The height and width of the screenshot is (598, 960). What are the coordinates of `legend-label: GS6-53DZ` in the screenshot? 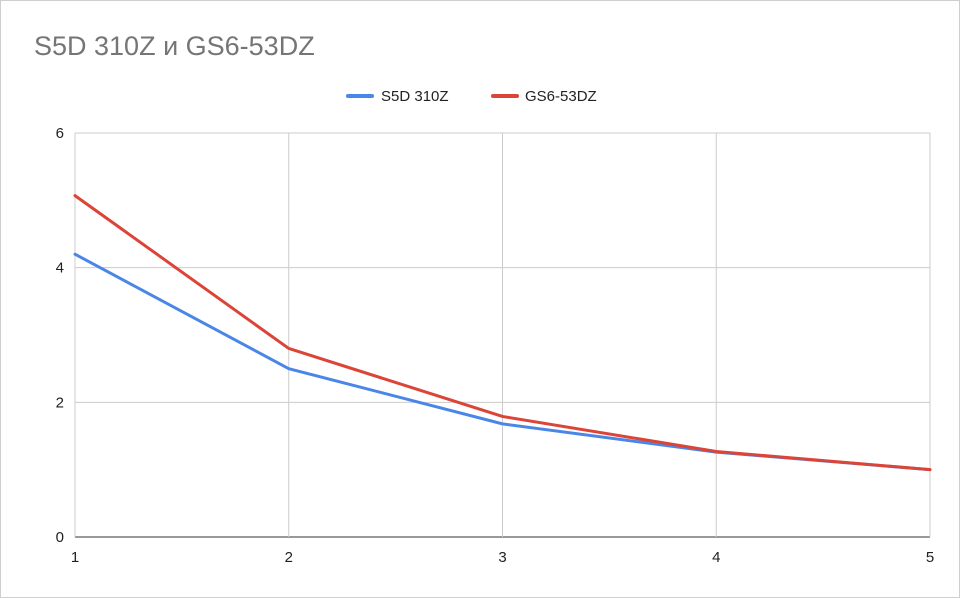 It's located at (561, 96).